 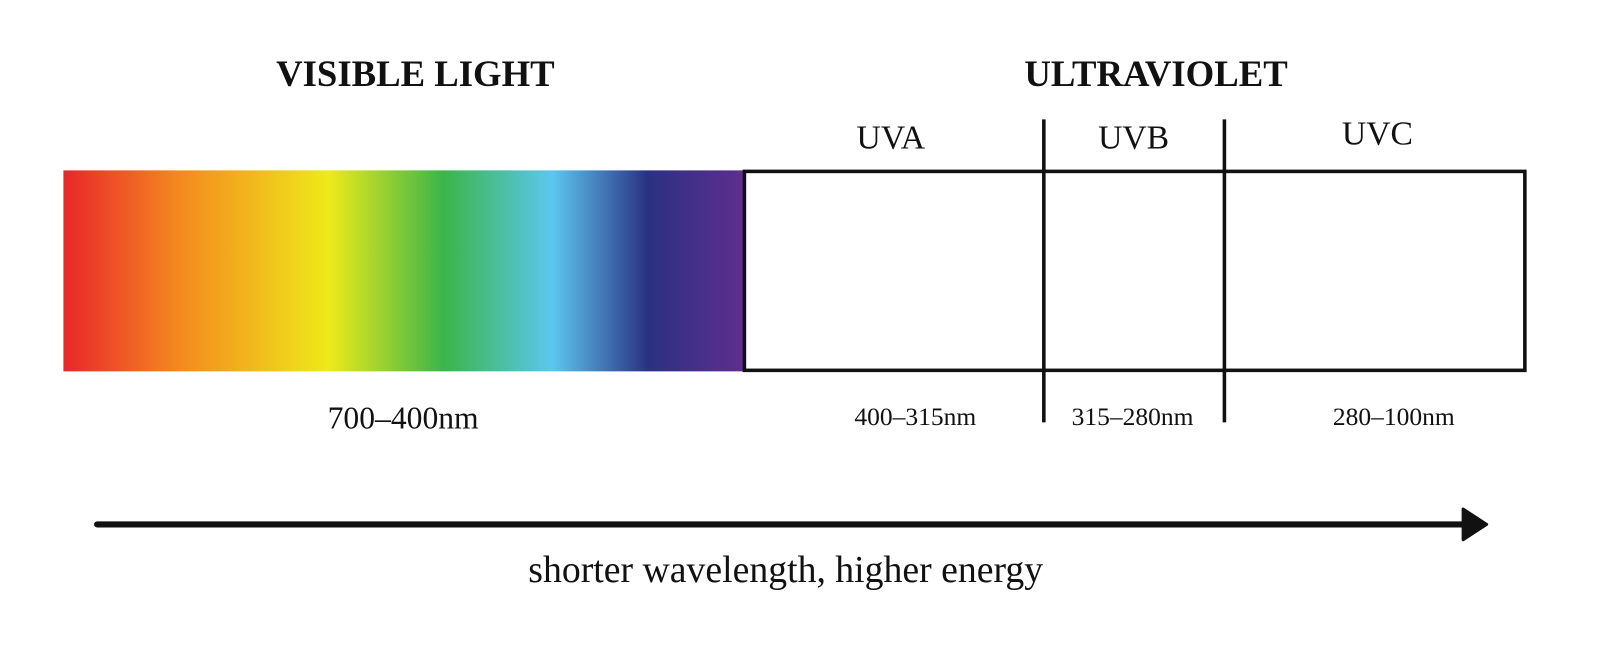 What do you see at coordinates (415, 73) in the screenshot?
I see `visible-title: VISIBLE LIGHT` at bounding box center [415, 73].